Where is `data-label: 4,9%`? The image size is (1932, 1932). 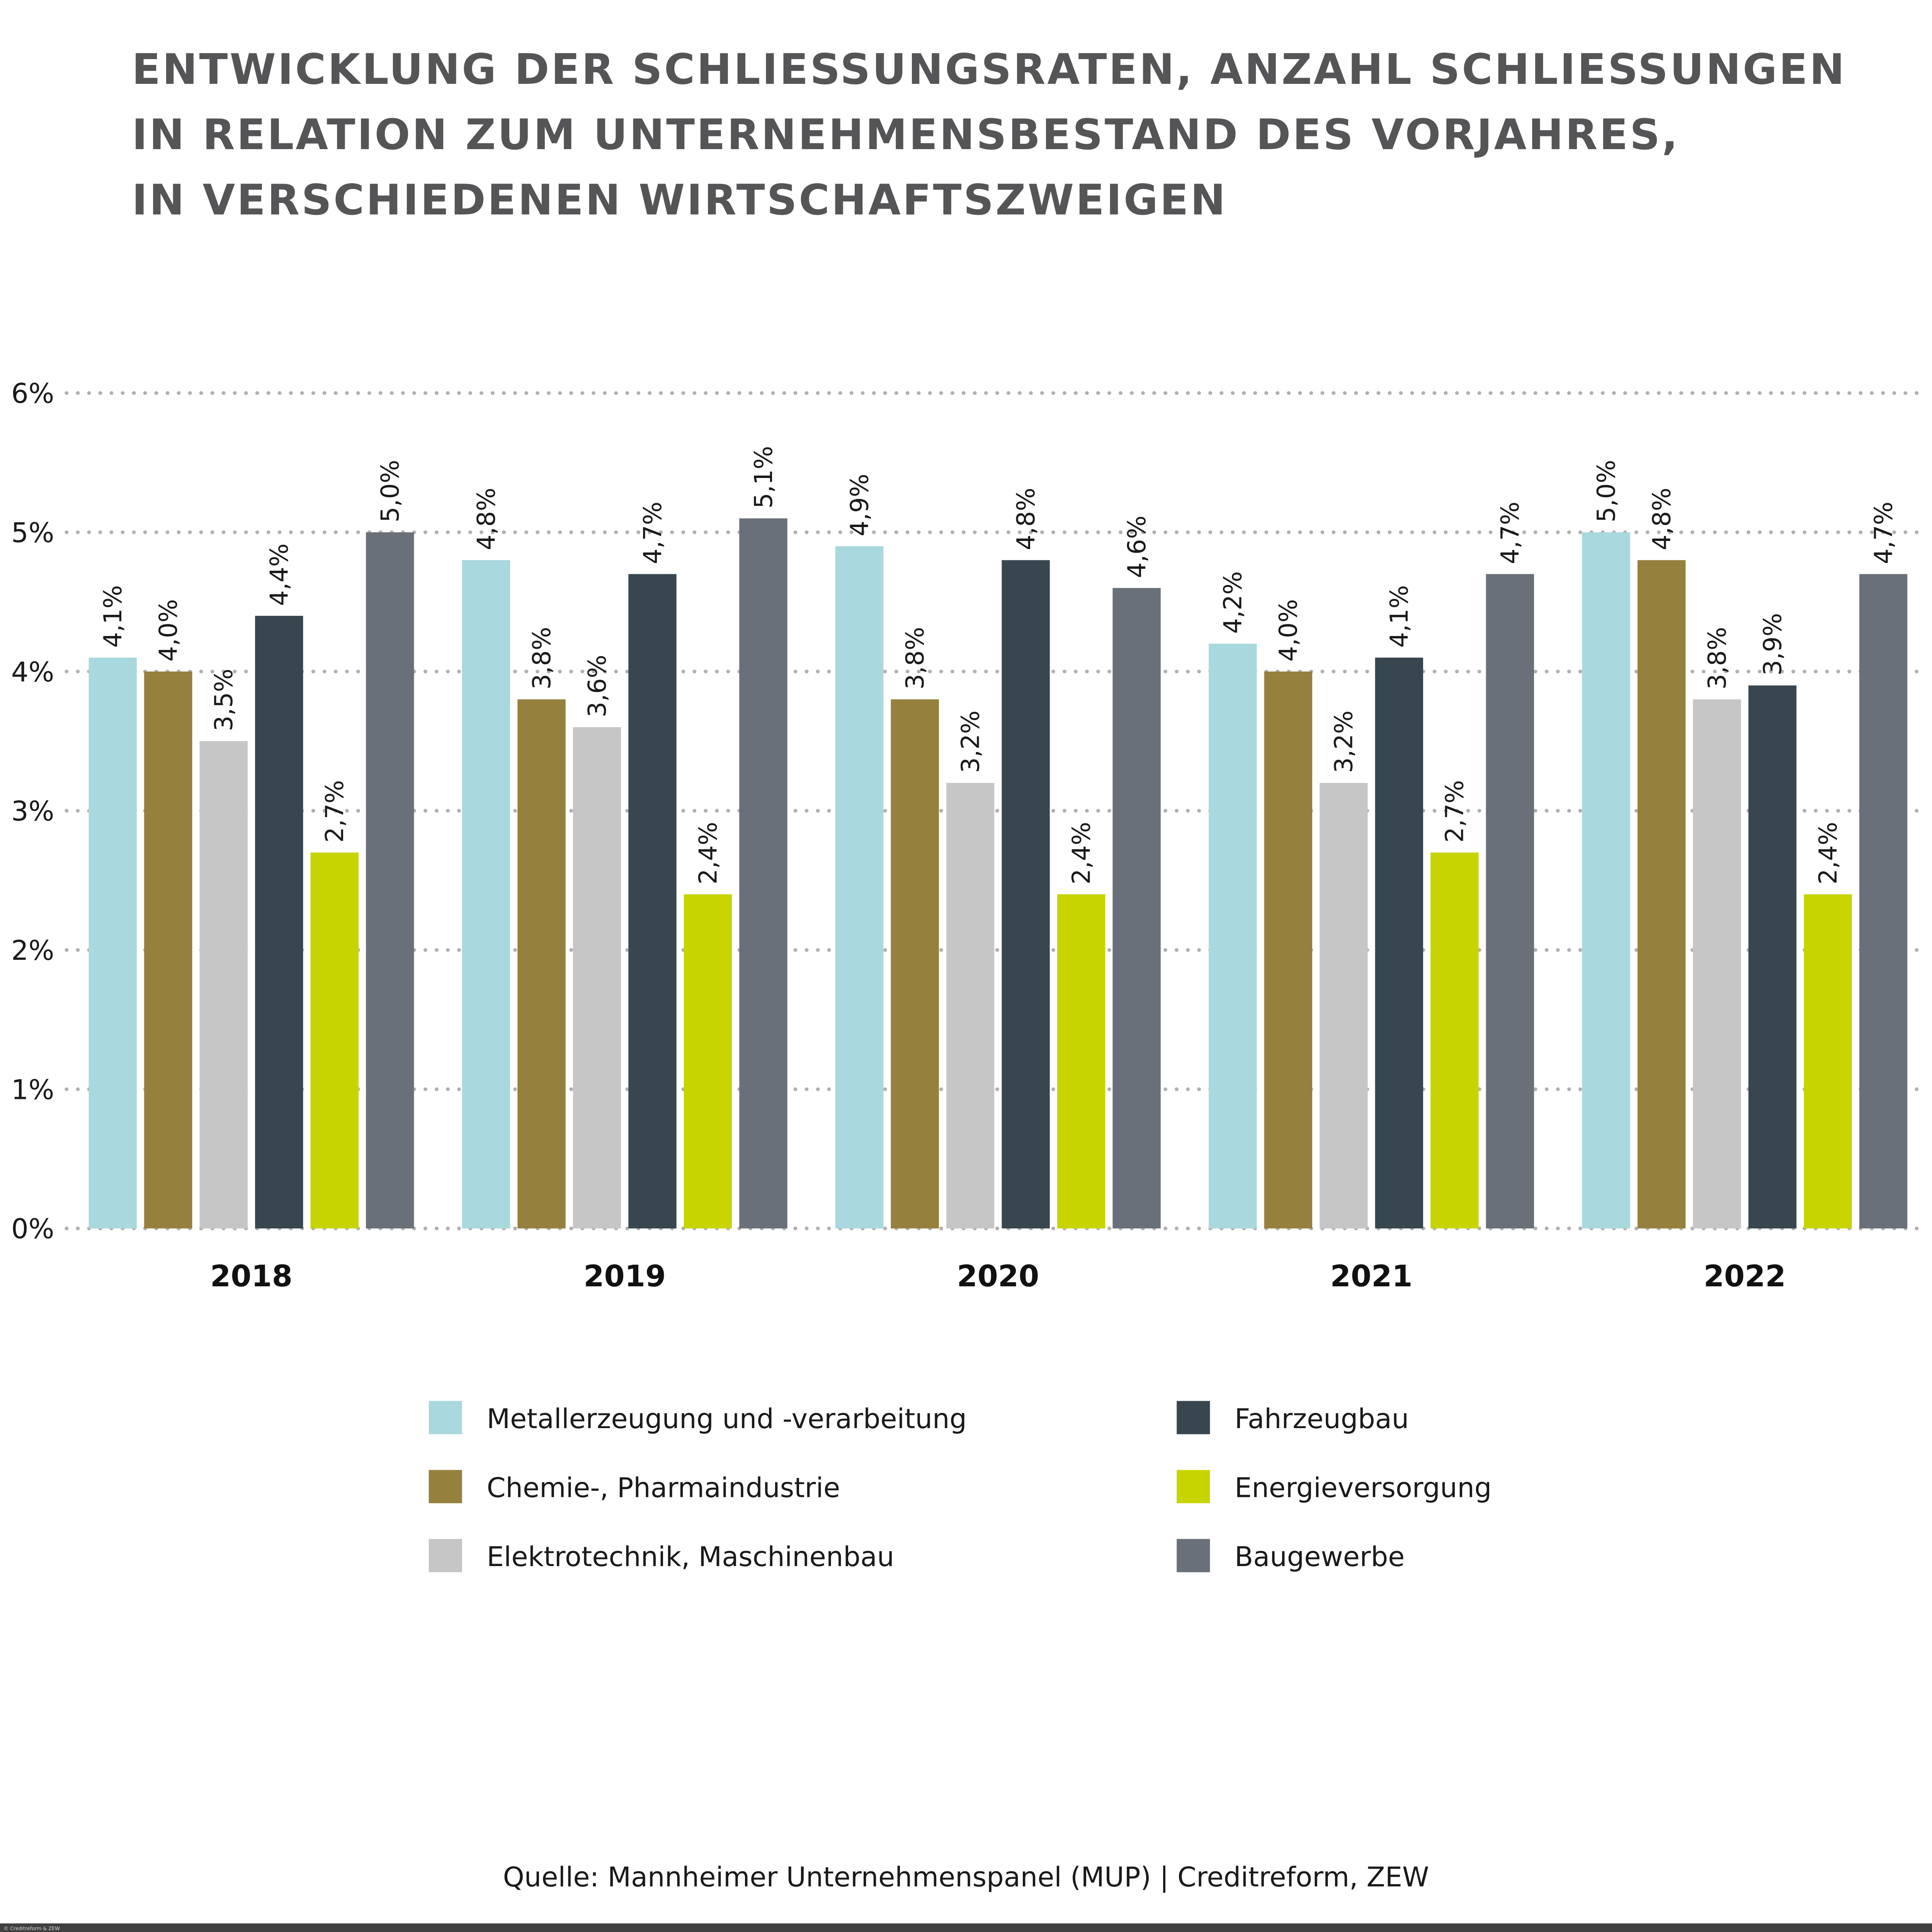
data-label: 4,9% is located at coordinates (859, 505).